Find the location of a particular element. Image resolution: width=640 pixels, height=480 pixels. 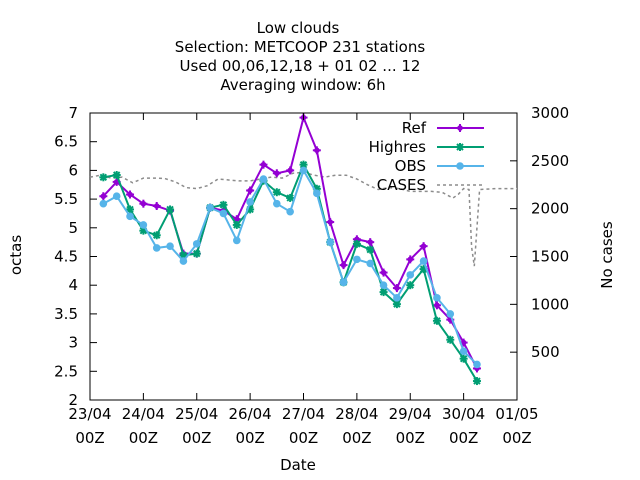

y-tick-label: 6.5 is located at coordinates (66, 142).